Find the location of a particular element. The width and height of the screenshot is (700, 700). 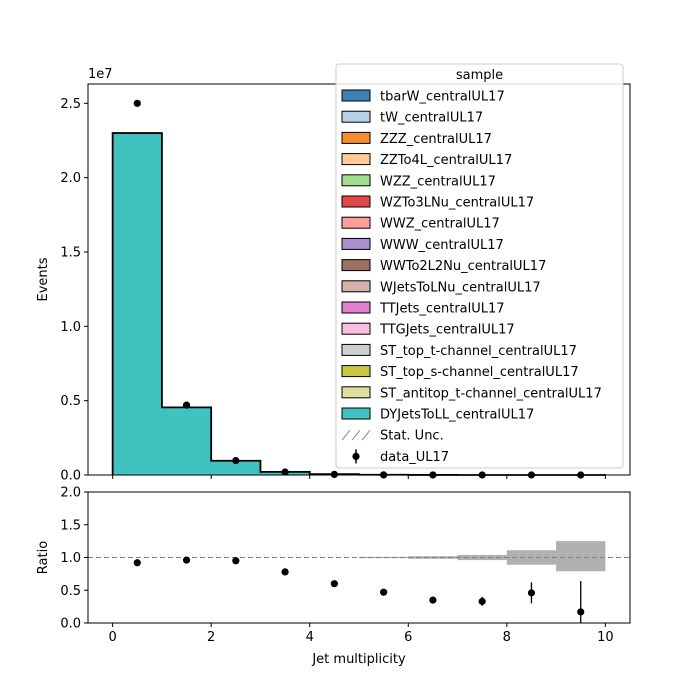

legend-title: sample is located at coordinates (479, 75).